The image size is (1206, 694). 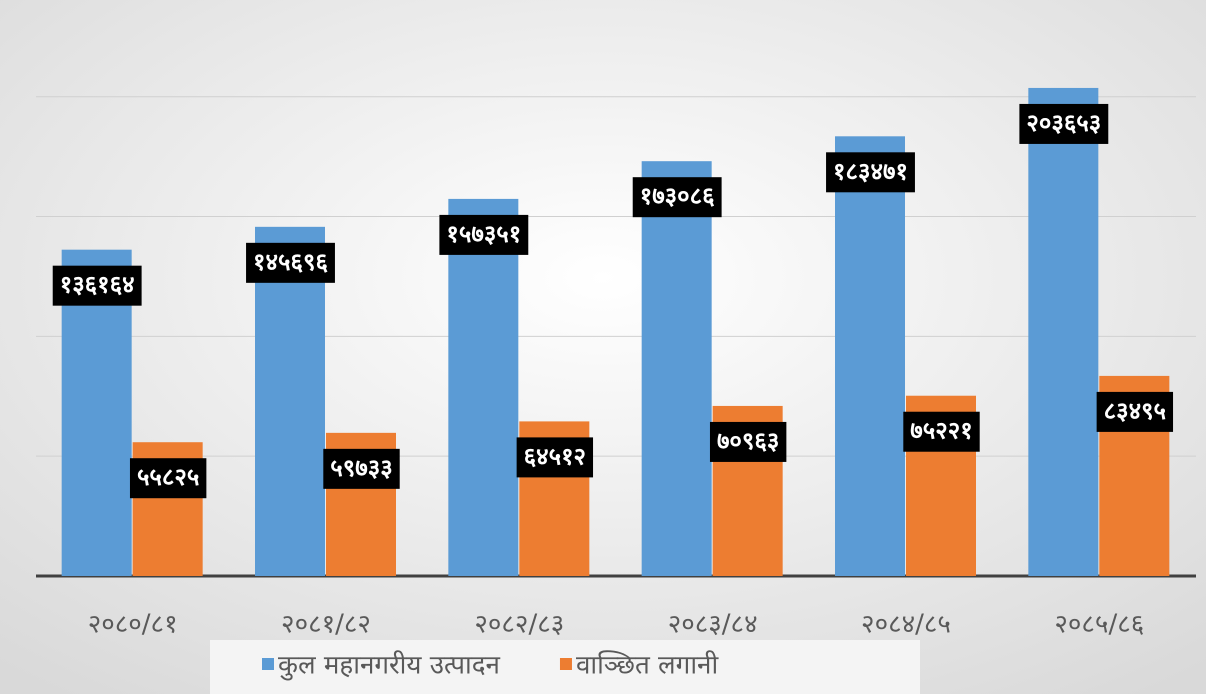 I want to click on data-label: २०३६५३, so click(x=1063, y=123).